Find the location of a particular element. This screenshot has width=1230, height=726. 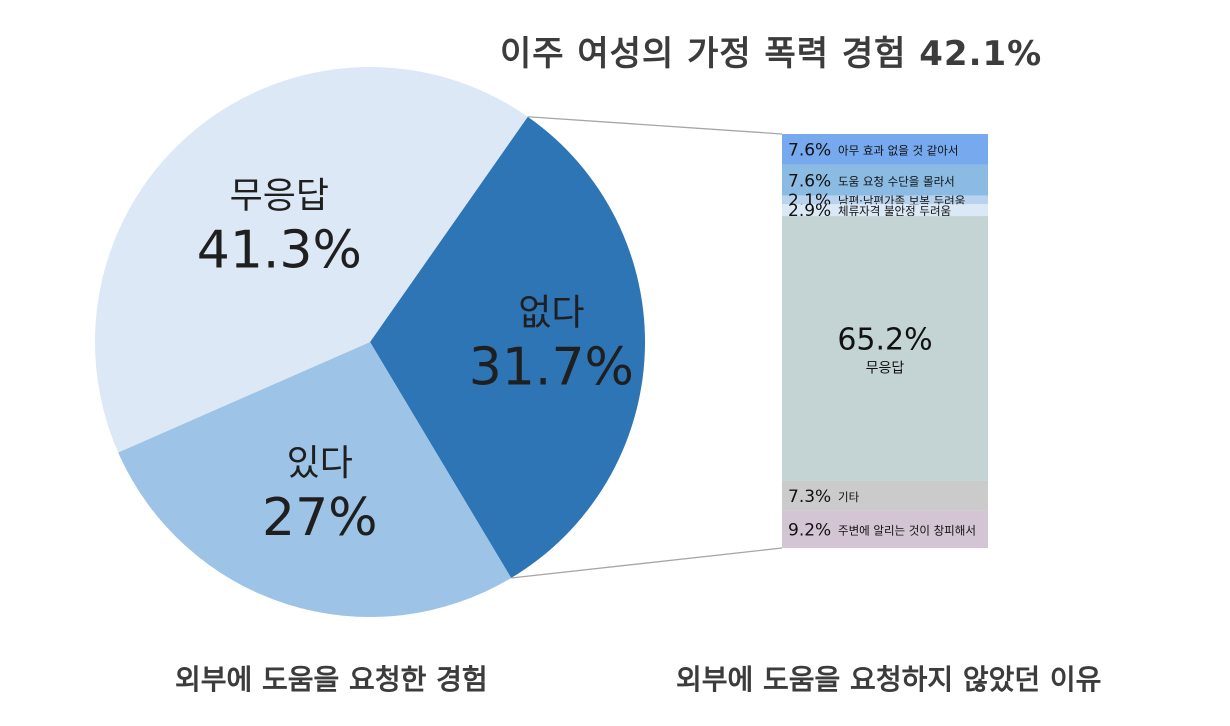

pie-slice-label: 무응답 is located at coordinates (279, 195).